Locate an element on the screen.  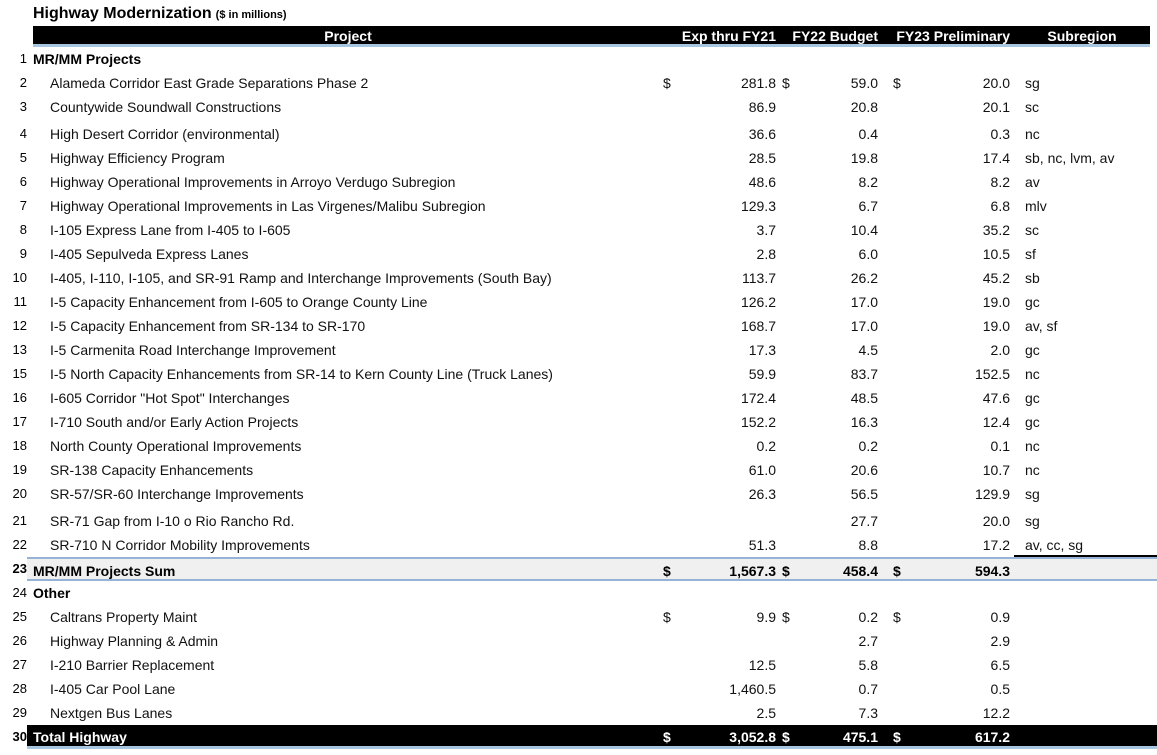
fy23-preliminary-cell: 35.2 is located at coordinates (947, 230).